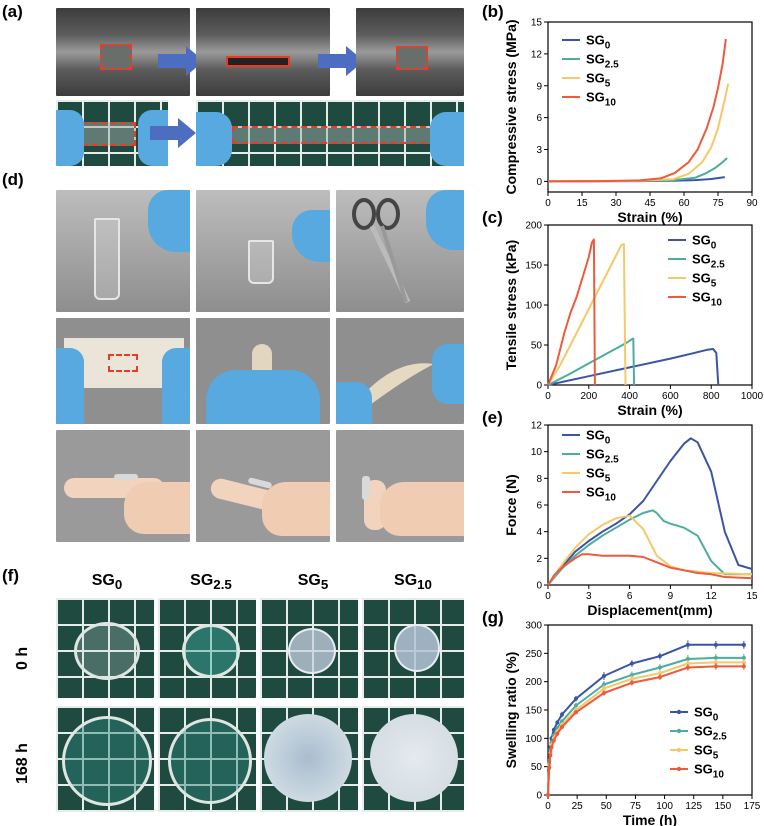  What do you see at coordinates (309, 648) in the screenshot?
I see `swelling-photo-sg5-0h` at bounding box center [309, 648].